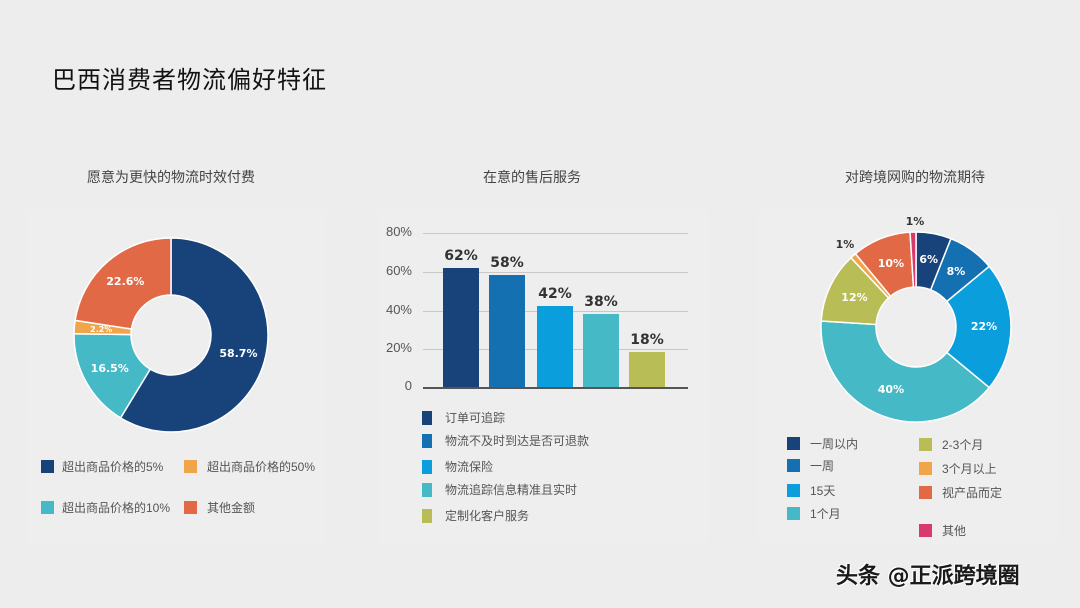  What do you see at coordinates (398, 347) in the screenshot?
I see `y-tick-label: 20%` at bounding box center [398, 347].